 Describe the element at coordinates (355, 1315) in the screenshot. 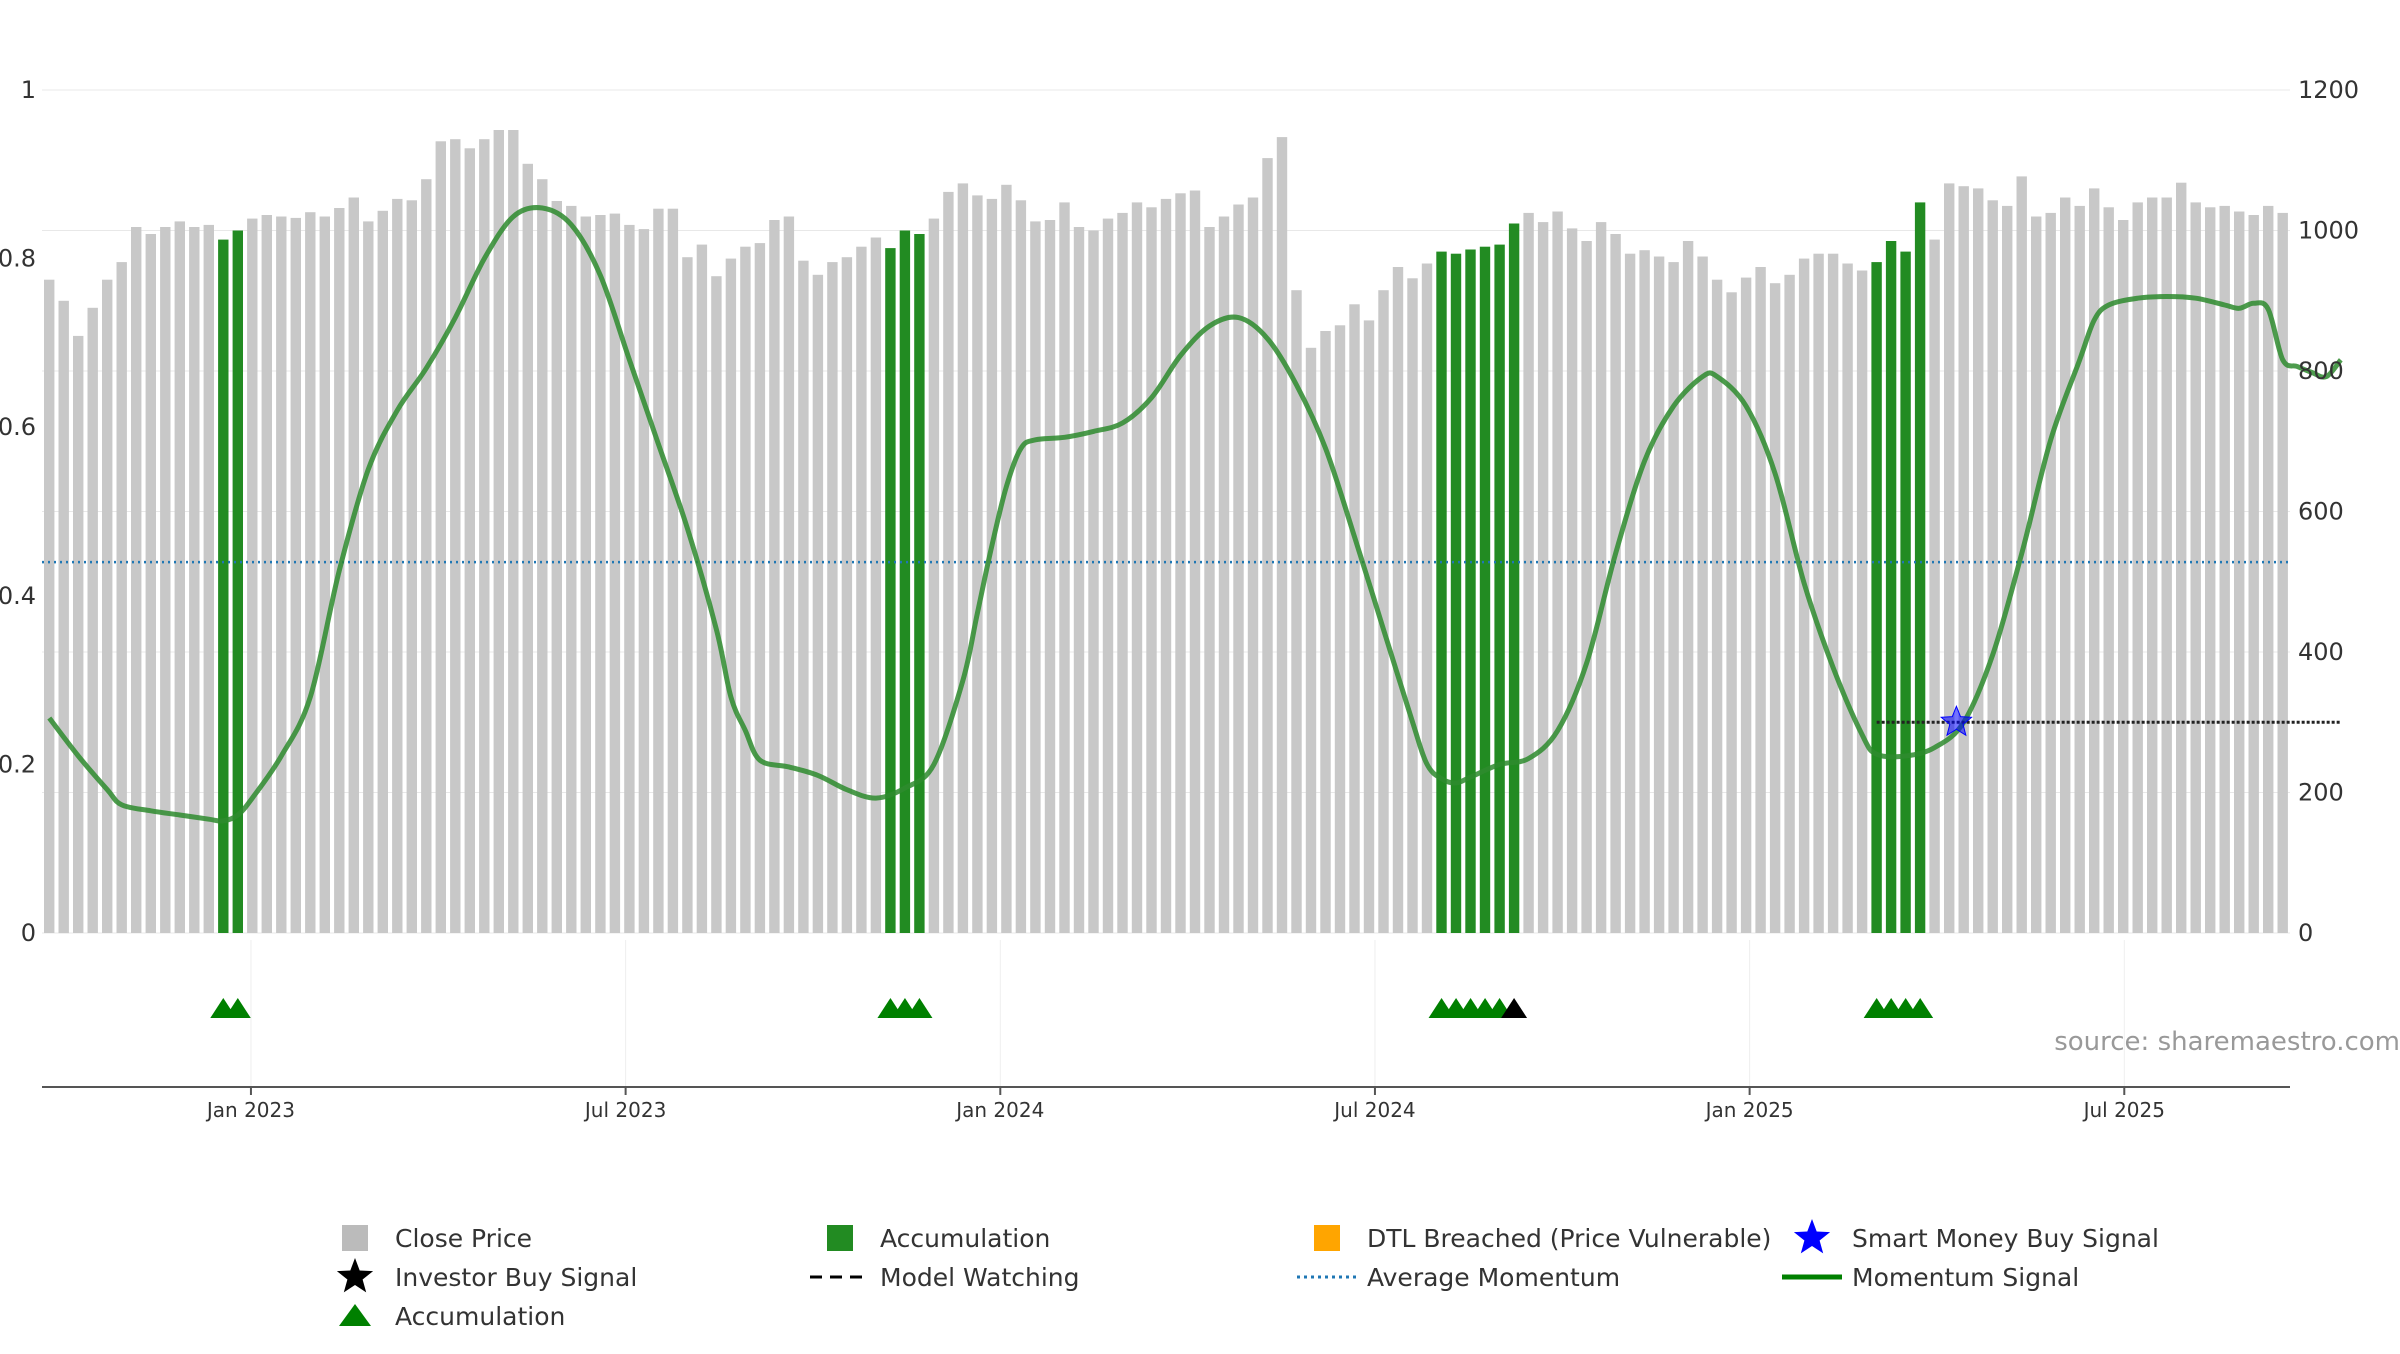

I see `legend-triangle-icon` at that location.